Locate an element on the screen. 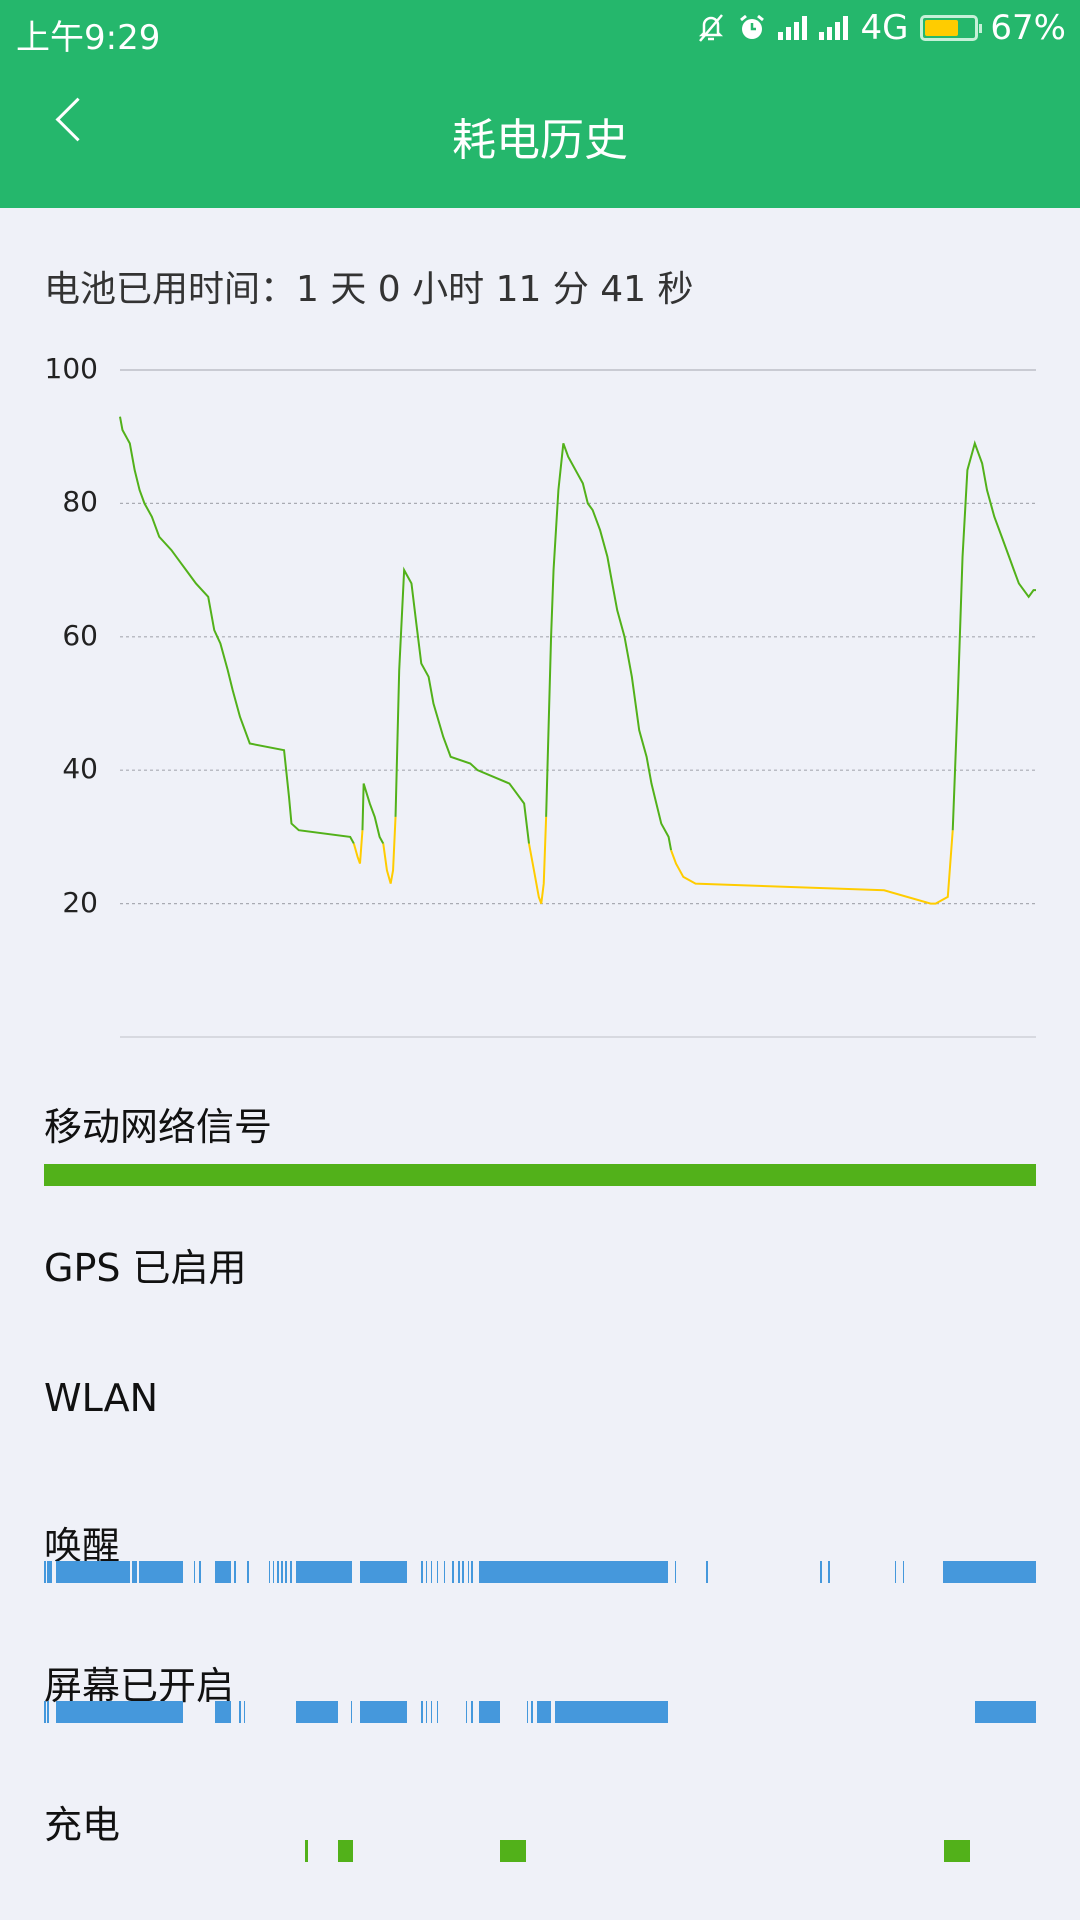 Image resolution: width=1080 pixels, height=1920 pixels. status-icons: 4G 67% is located at coordinates (881, 28).